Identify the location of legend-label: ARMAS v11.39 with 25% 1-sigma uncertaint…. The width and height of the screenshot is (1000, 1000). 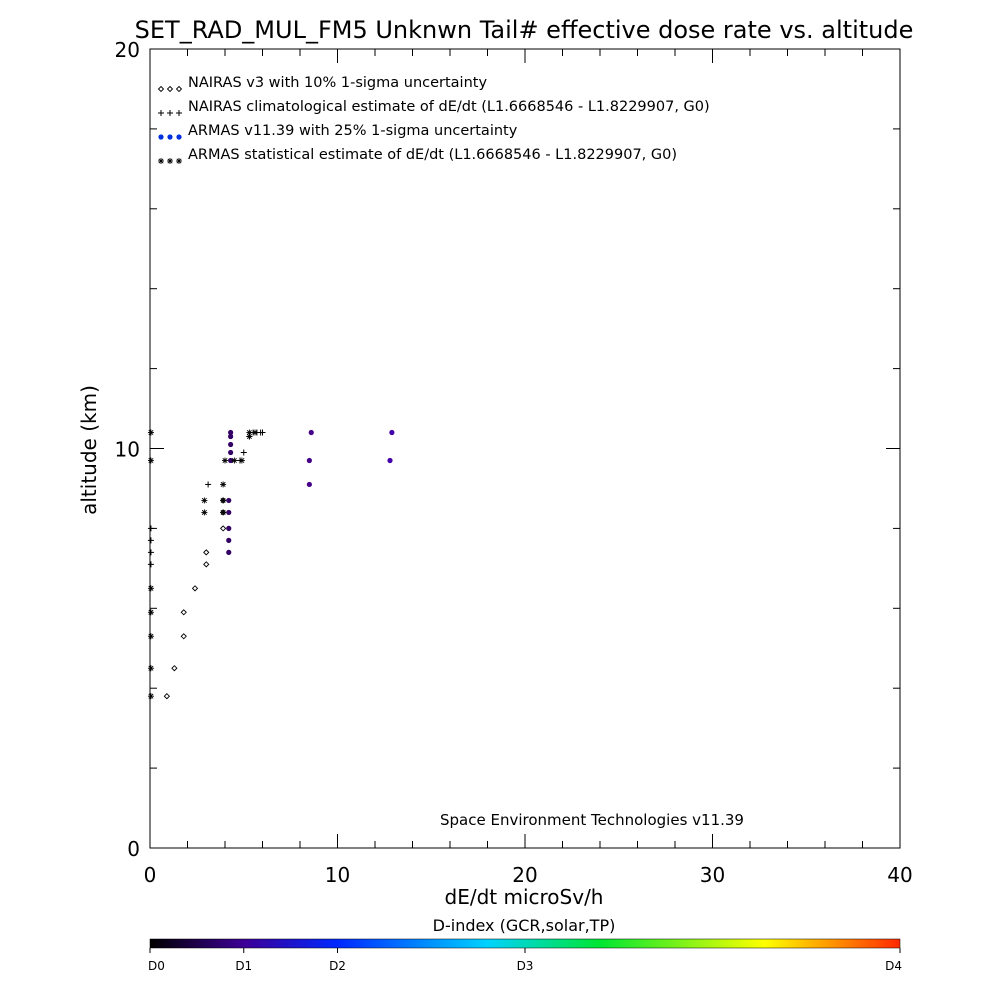
(353, 131).